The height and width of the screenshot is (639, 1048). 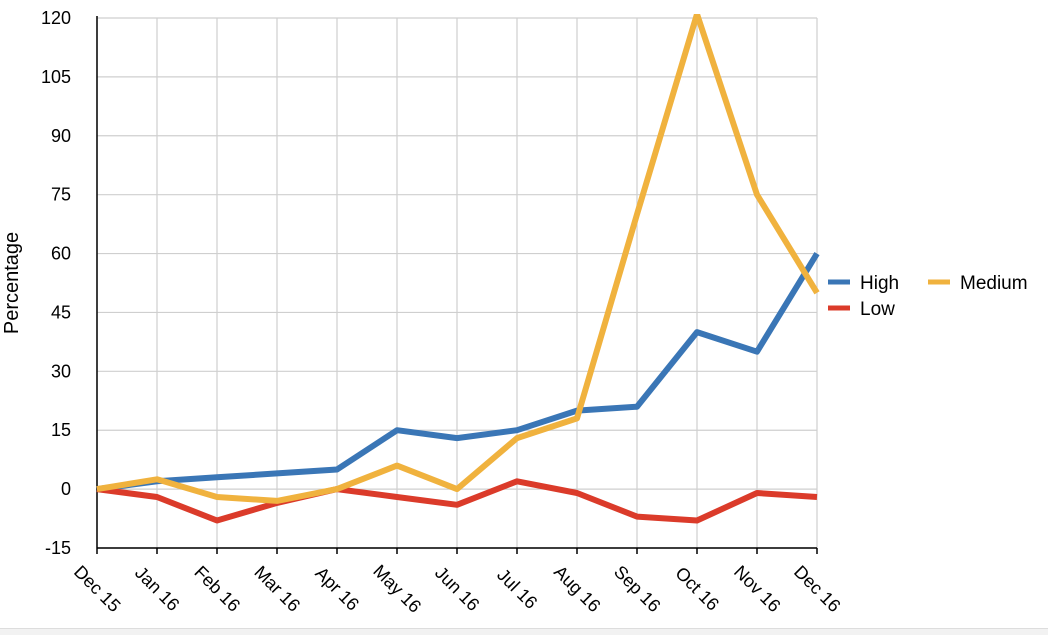 I want to click on y-tick-label: 75, so click(x=61, y=195).